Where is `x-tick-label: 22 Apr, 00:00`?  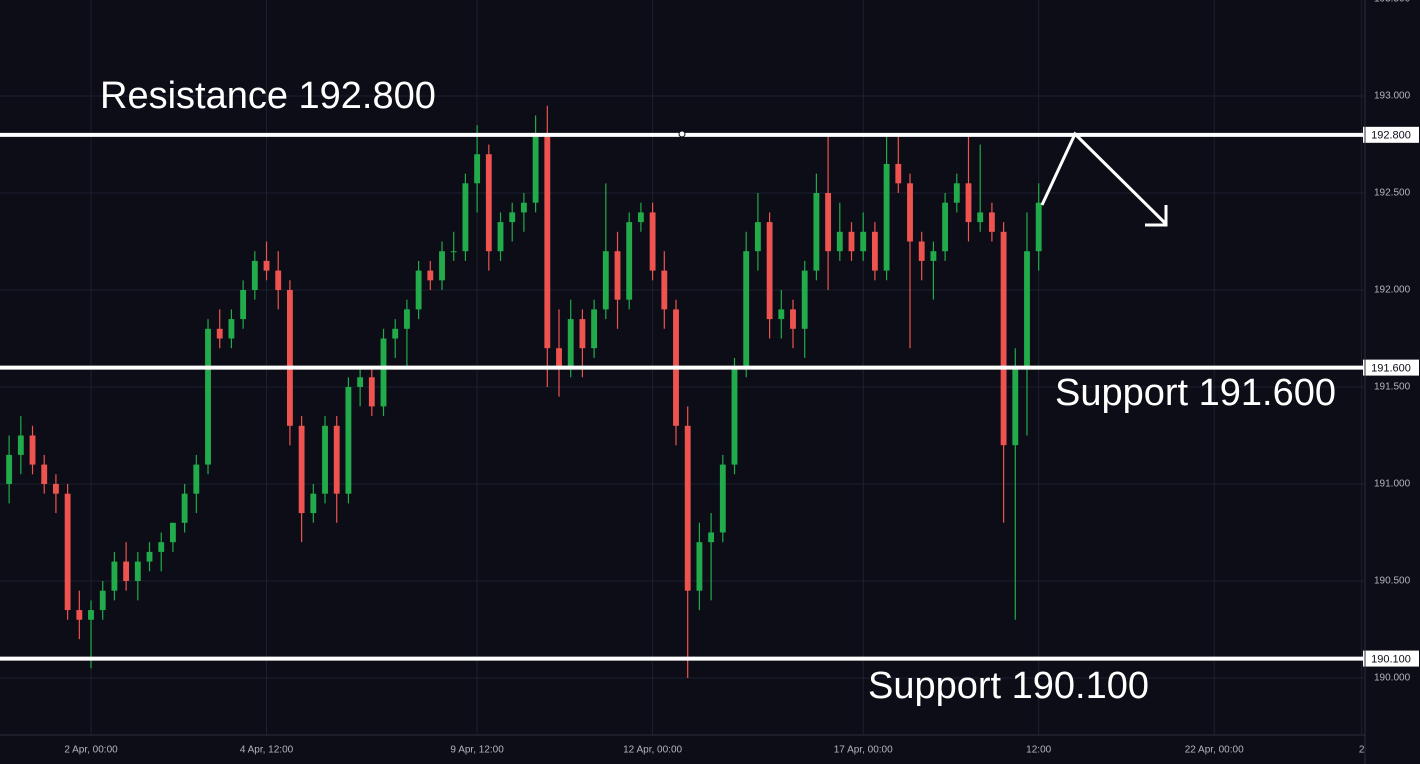 x-tick-label: 22 Apr, 00:00 is located at coordinates (1214, 750).